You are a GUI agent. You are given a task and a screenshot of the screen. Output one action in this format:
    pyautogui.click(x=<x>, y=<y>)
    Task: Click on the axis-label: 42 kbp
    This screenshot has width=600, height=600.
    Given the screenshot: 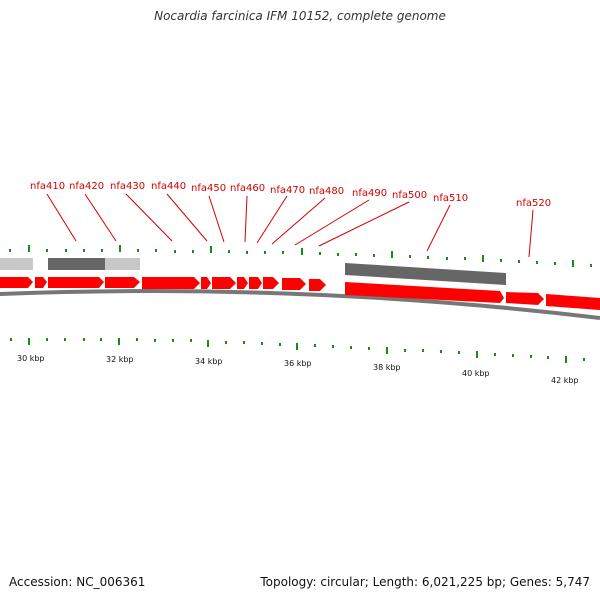 What is the action you would take?
    pyautogui.click(x=565, y=380)
    